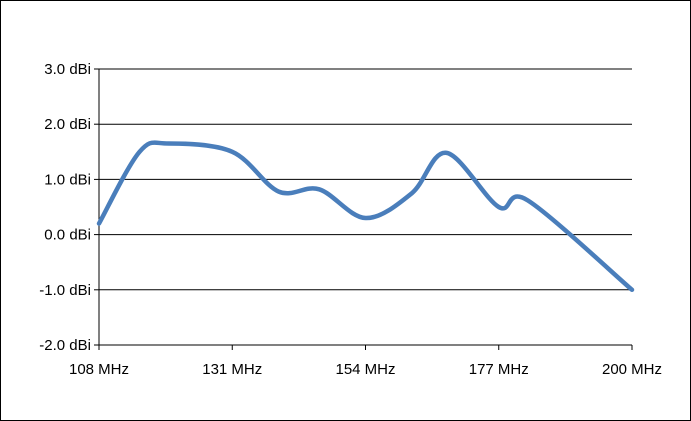 The image size is (691, 421). I want to click on x-tick-label: 154 MHz, so click(365, 369).